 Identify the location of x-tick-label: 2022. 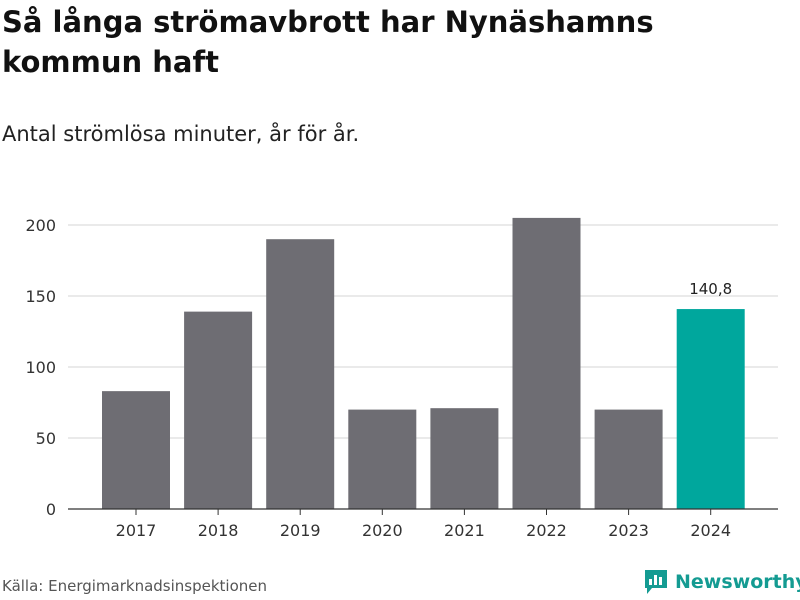
(546, 530).